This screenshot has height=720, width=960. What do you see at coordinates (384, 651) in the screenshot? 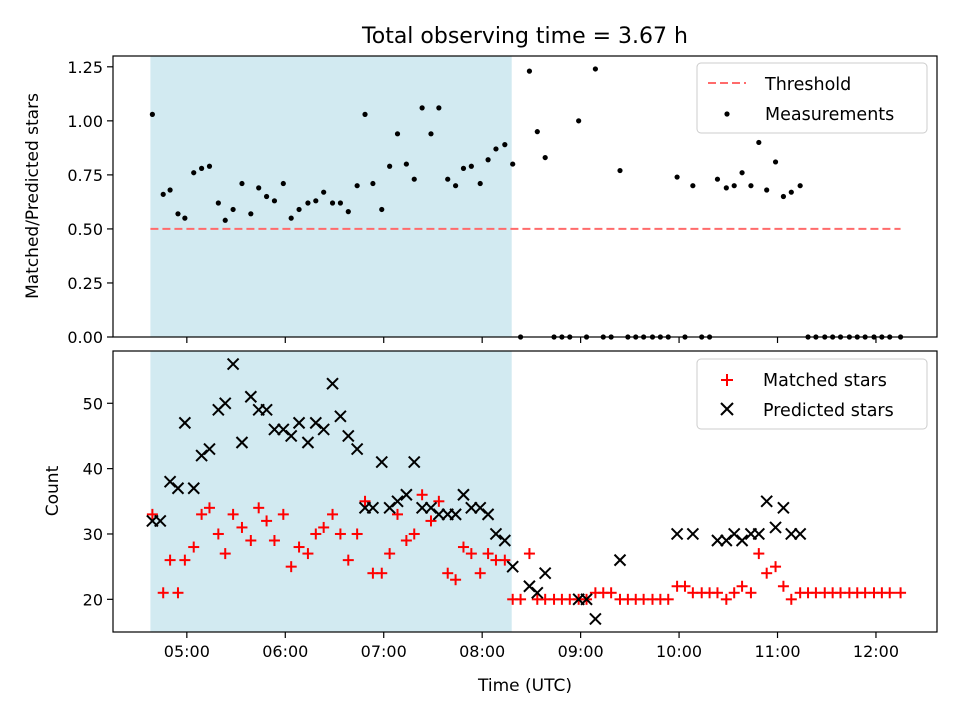
I see `x-tick-label: 07:00` at bounding box center [384, 651].